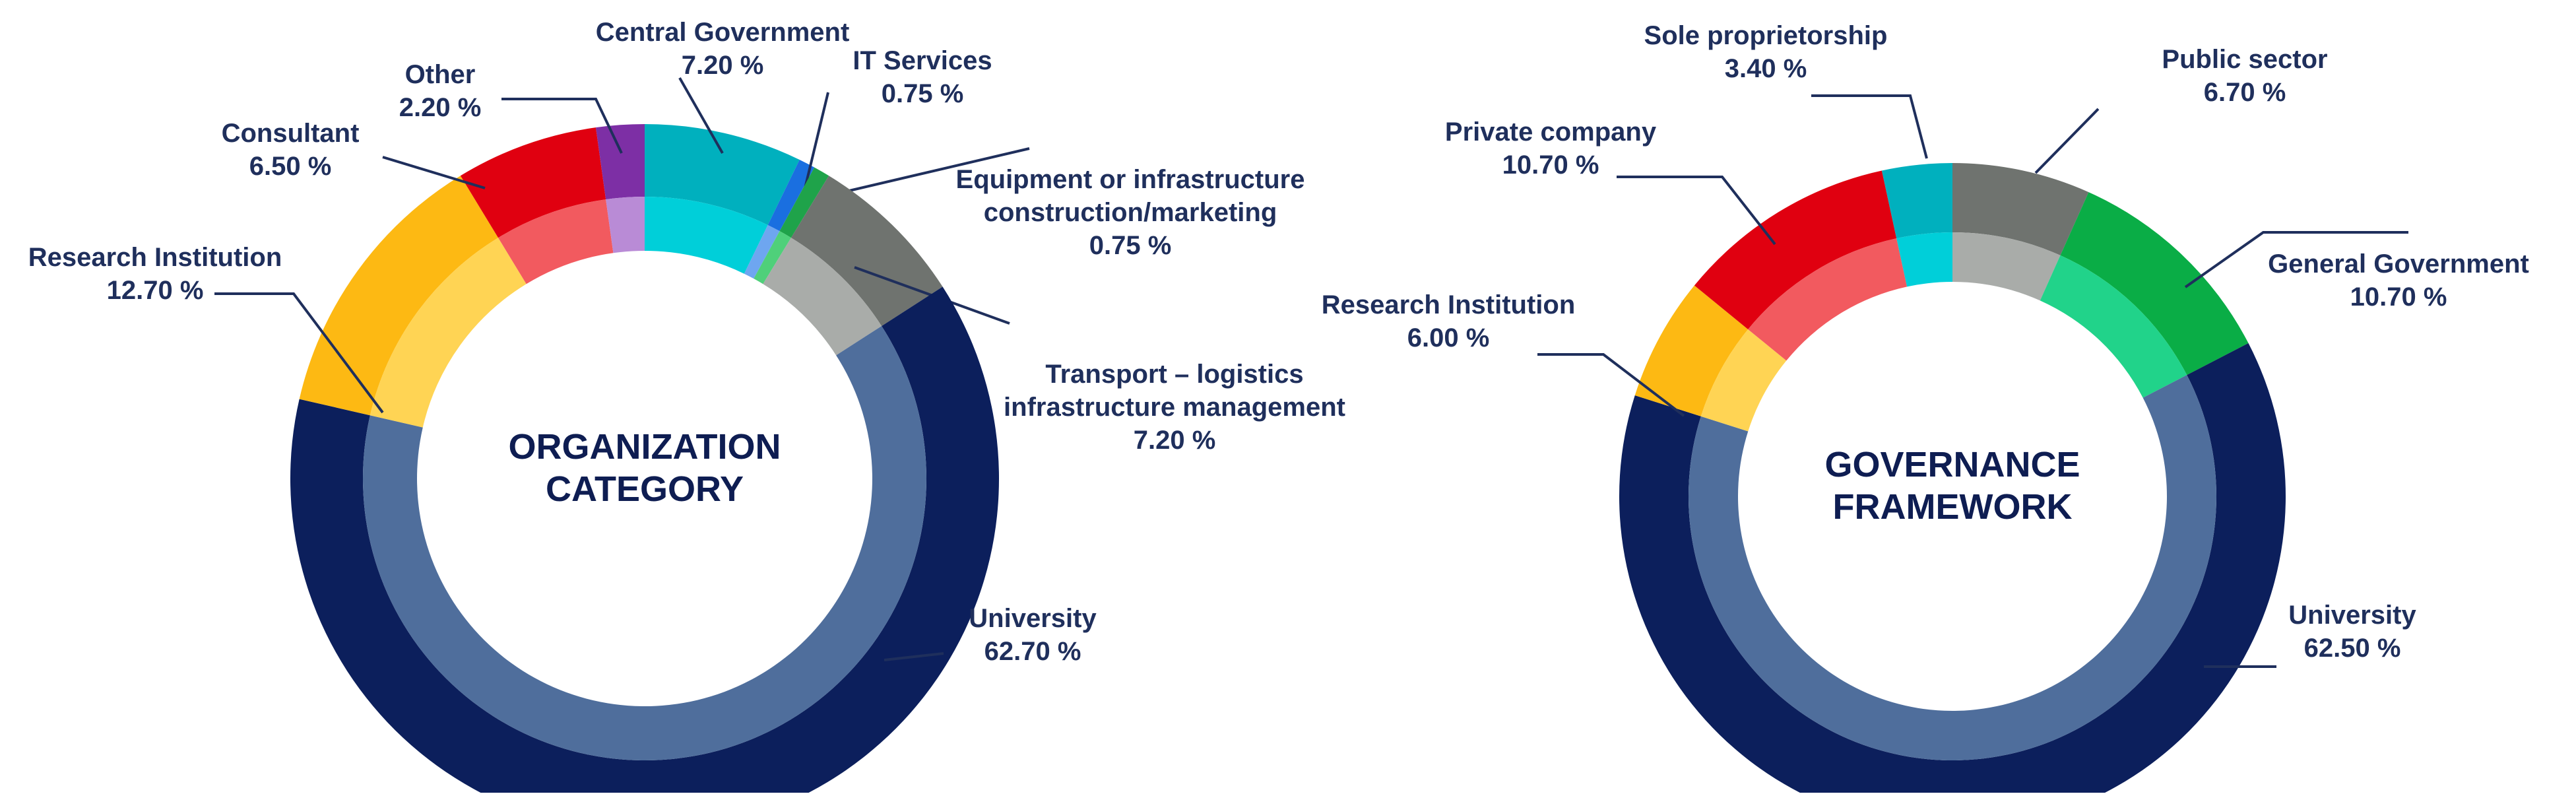 The image size is (2576, 796). I want to click on slice-consultant, so click(533, 182).